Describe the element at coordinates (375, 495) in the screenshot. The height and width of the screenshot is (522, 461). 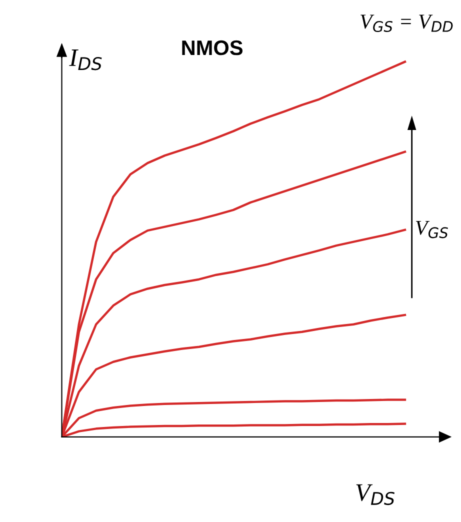
I see `x-axis-title: V$_{DS}$` at that location.